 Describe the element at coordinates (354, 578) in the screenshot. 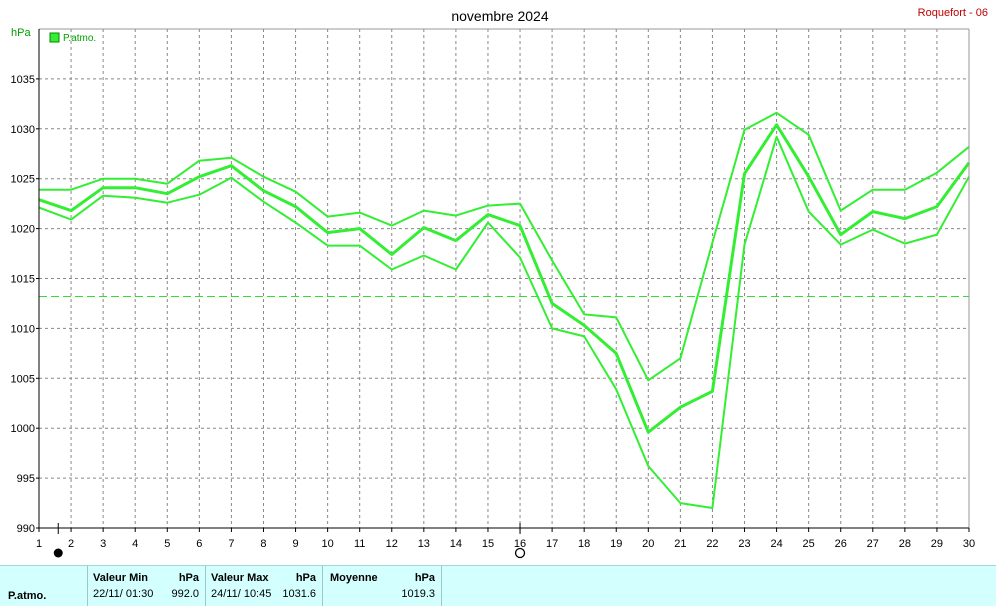

I see `mean-header: Moyenne` at that location.